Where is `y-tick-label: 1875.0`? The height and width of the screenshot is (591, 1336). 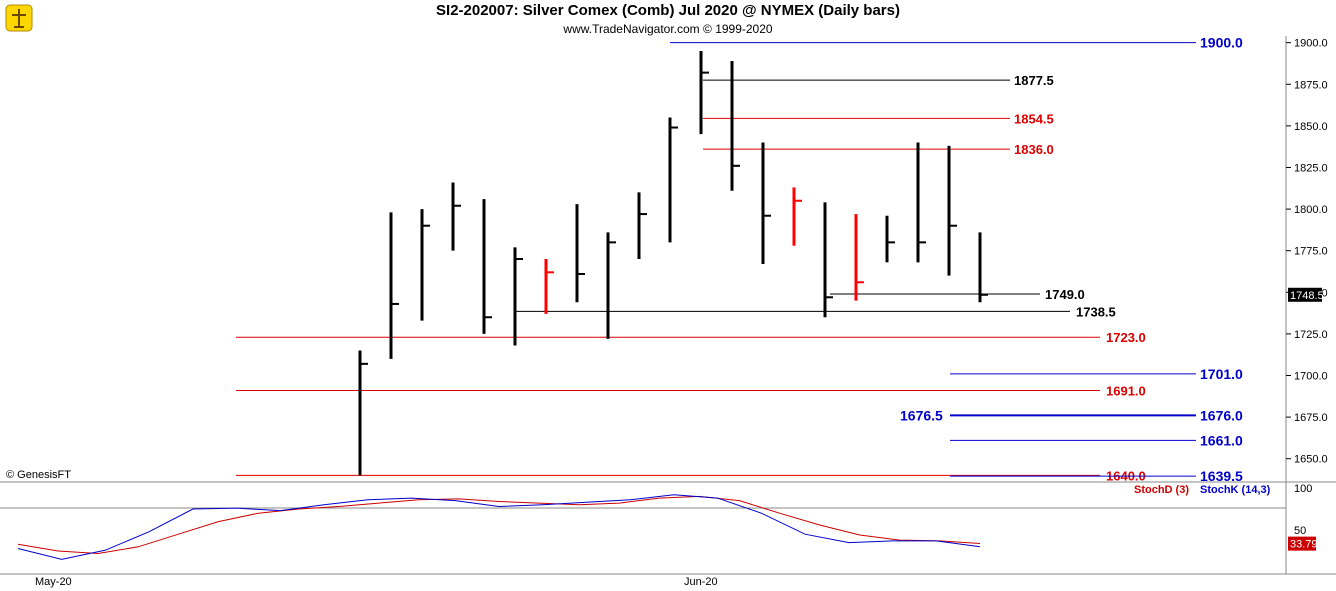
y-tick-label: 1875.0 is located at coordinates (1311, 85).